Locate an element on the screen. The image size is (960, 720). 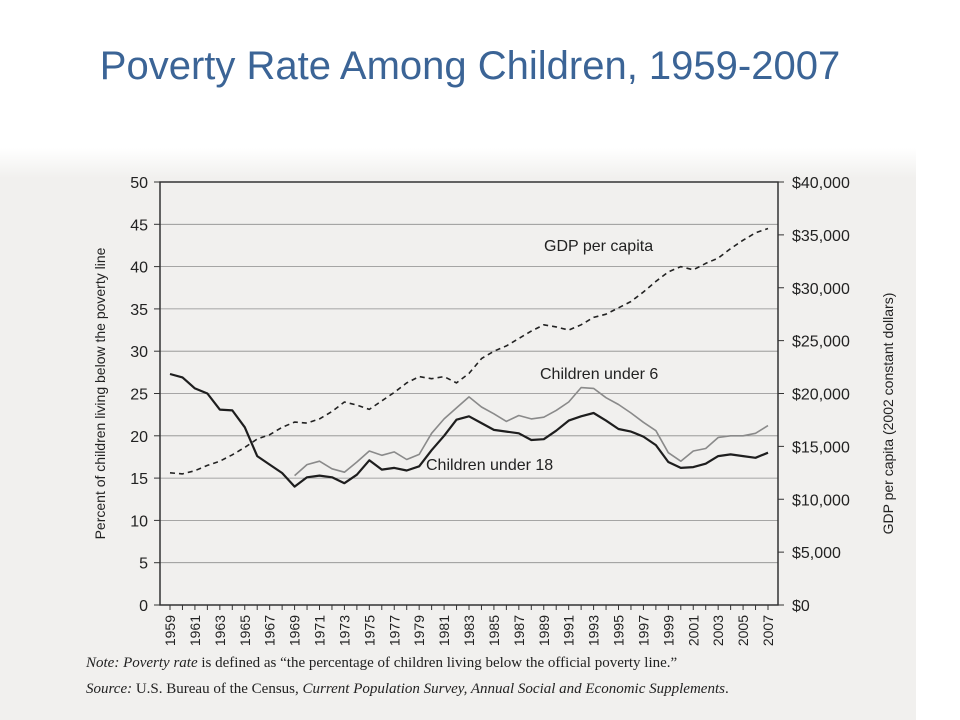
y-tick-label: 40 is located at coordinates (139, 268).